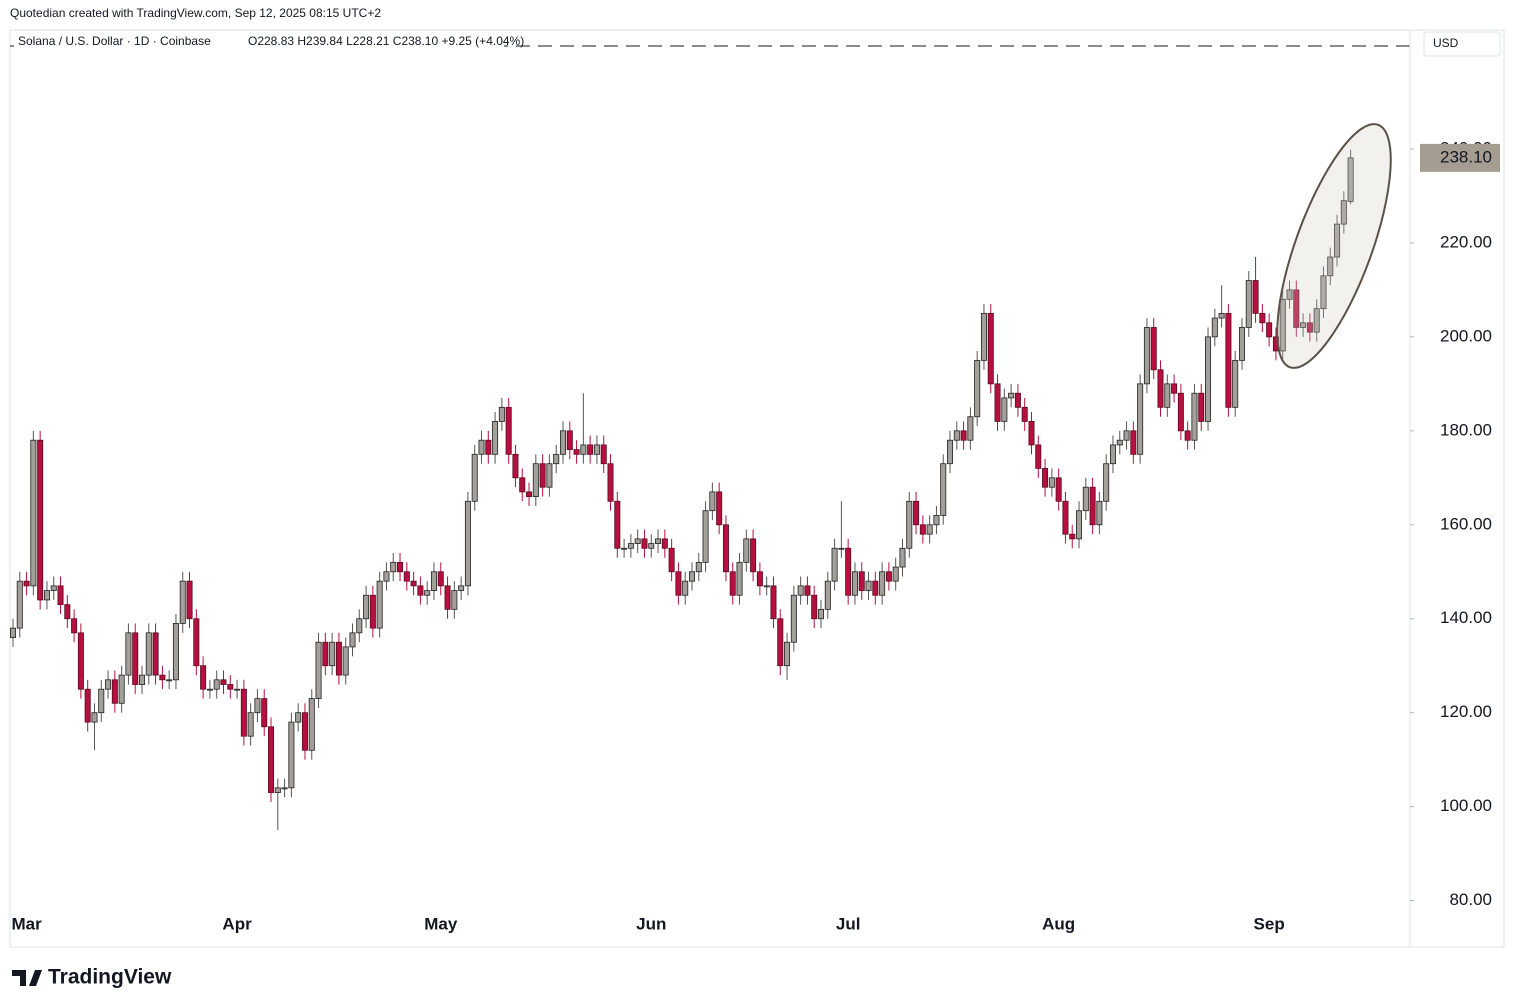  What do you see at coordinates (1462, 44) in the screenshot?
I see `currency-box` at bounding box center [1462, 44].